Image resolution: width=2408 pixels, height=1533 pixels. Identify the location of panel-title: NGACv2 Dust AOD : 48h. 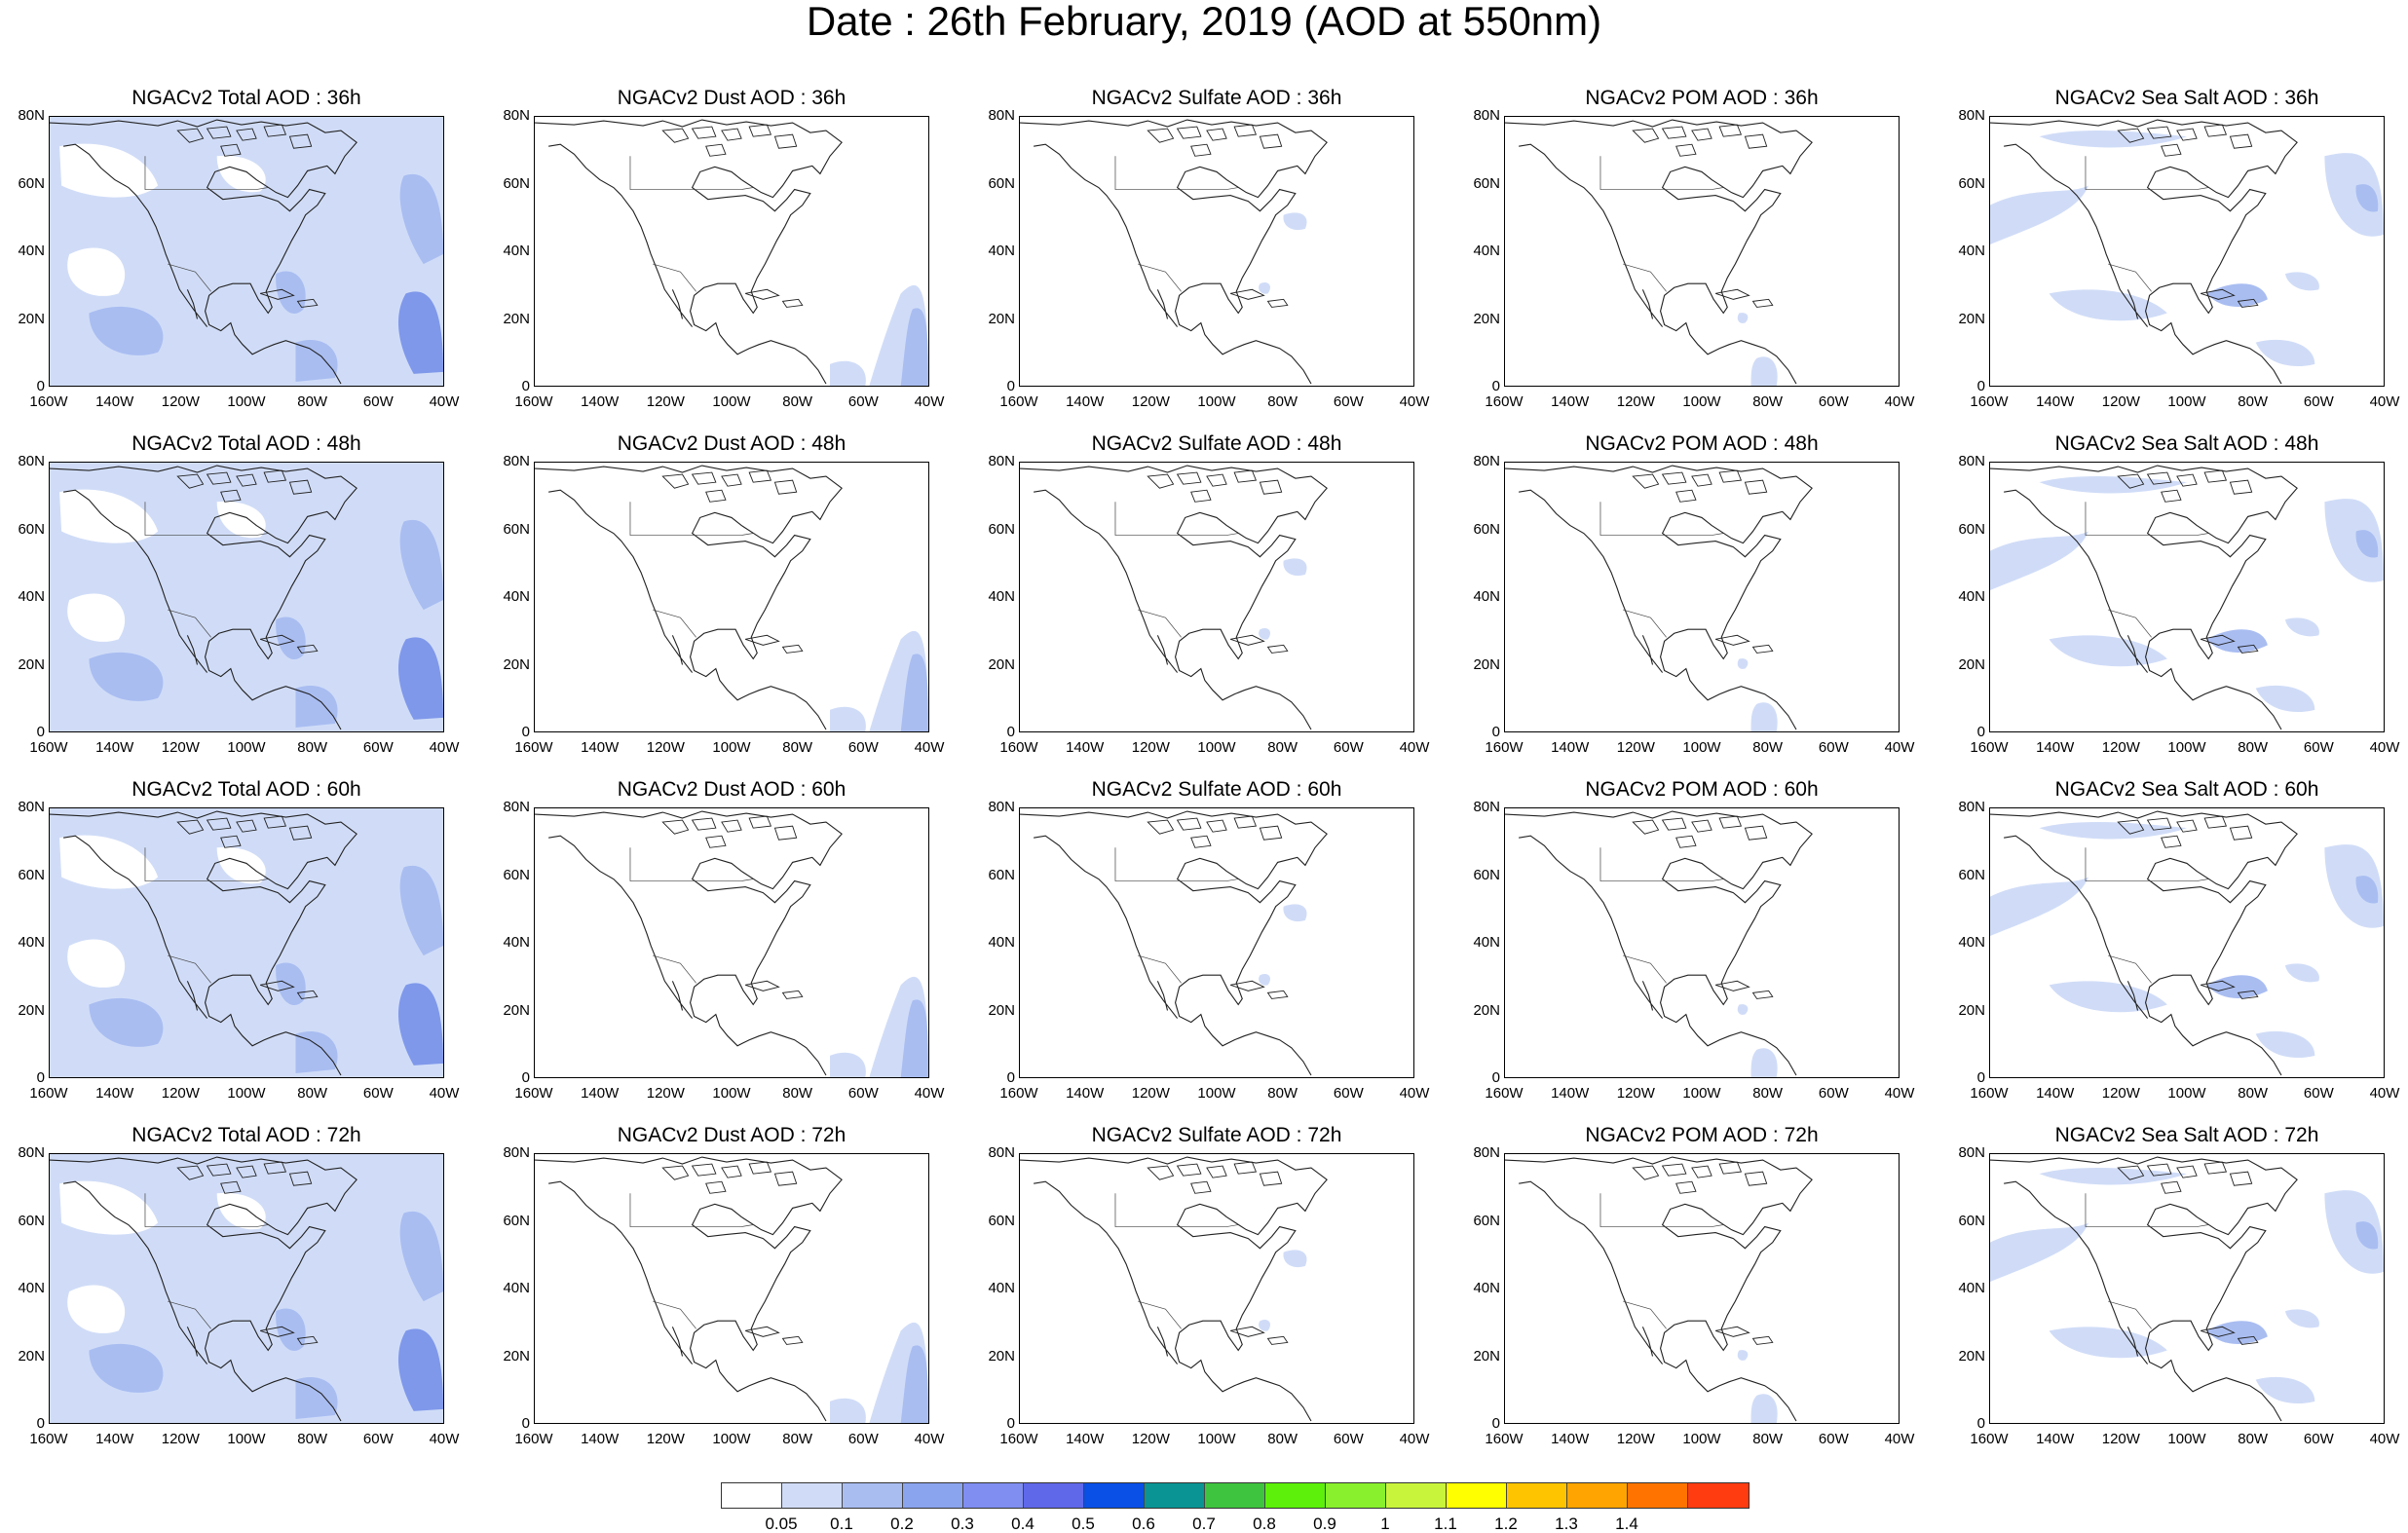
(732, 443).